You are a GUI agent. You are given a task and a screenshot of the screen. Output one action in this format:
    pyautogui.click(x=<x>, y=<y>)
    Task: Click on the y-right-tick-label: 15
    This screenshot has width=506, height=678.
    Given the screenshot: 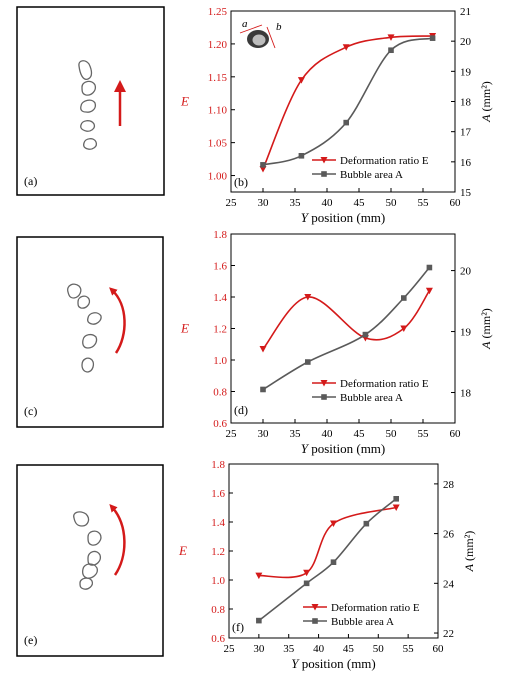 What is the action you would take?
    pyautogui.click(x=466, y=193)
    